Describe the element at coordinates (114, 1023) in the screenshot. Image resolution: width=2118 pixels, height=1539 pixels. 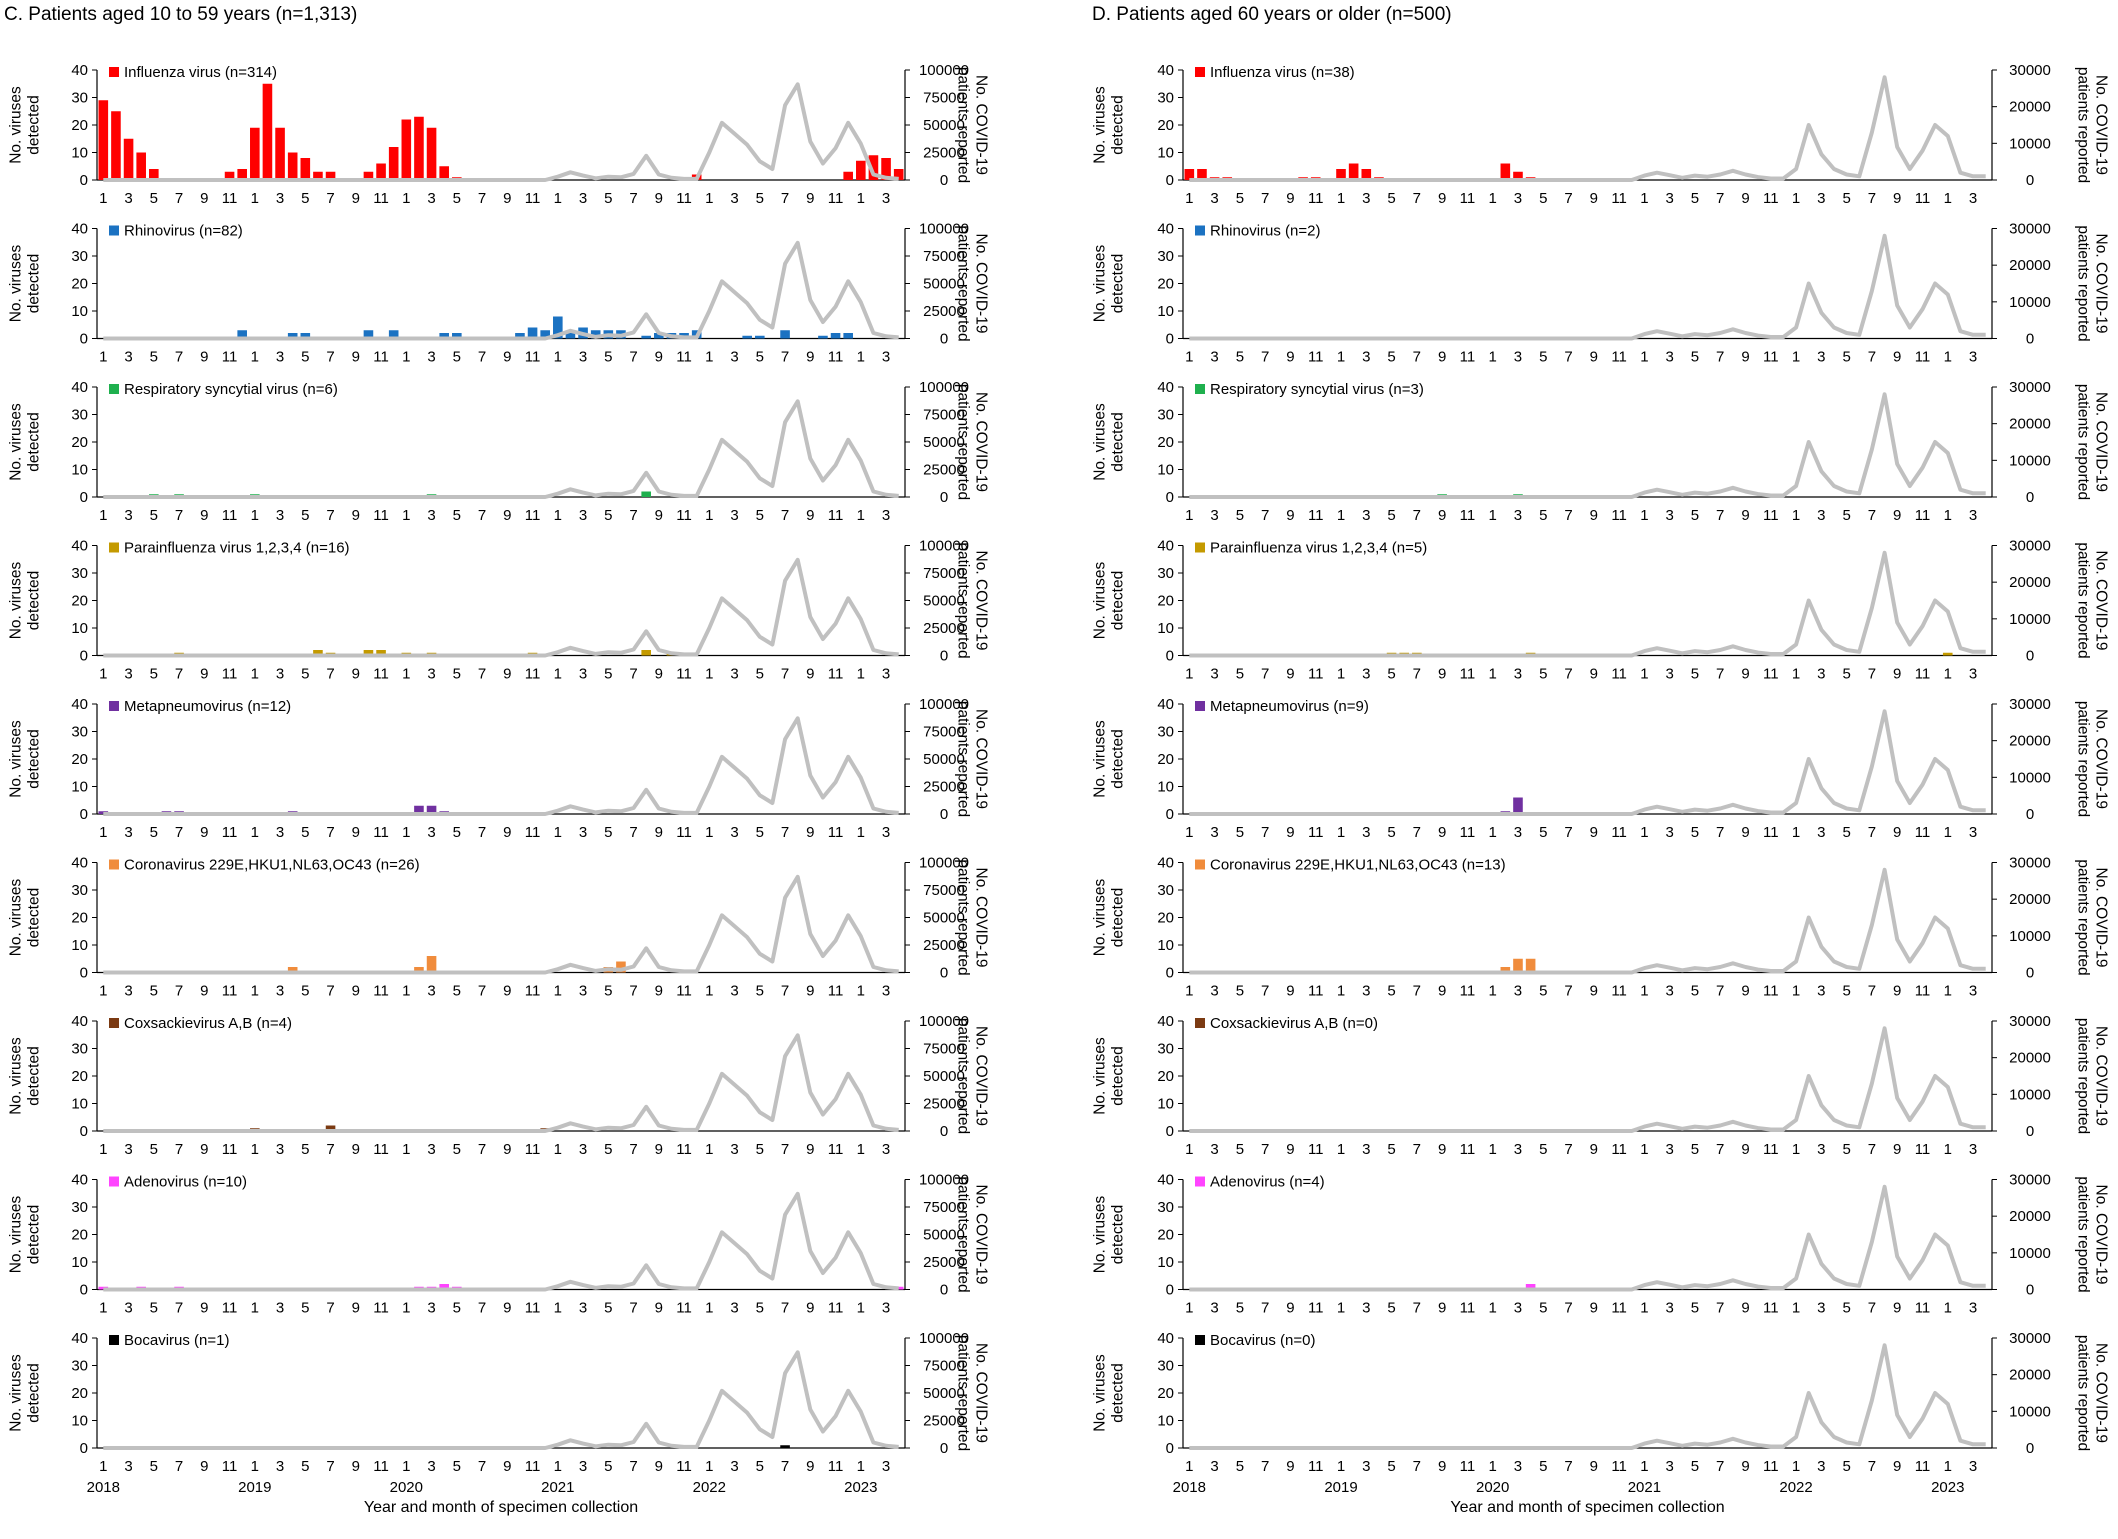
I see `c-row6-legend-swatch` at that location.